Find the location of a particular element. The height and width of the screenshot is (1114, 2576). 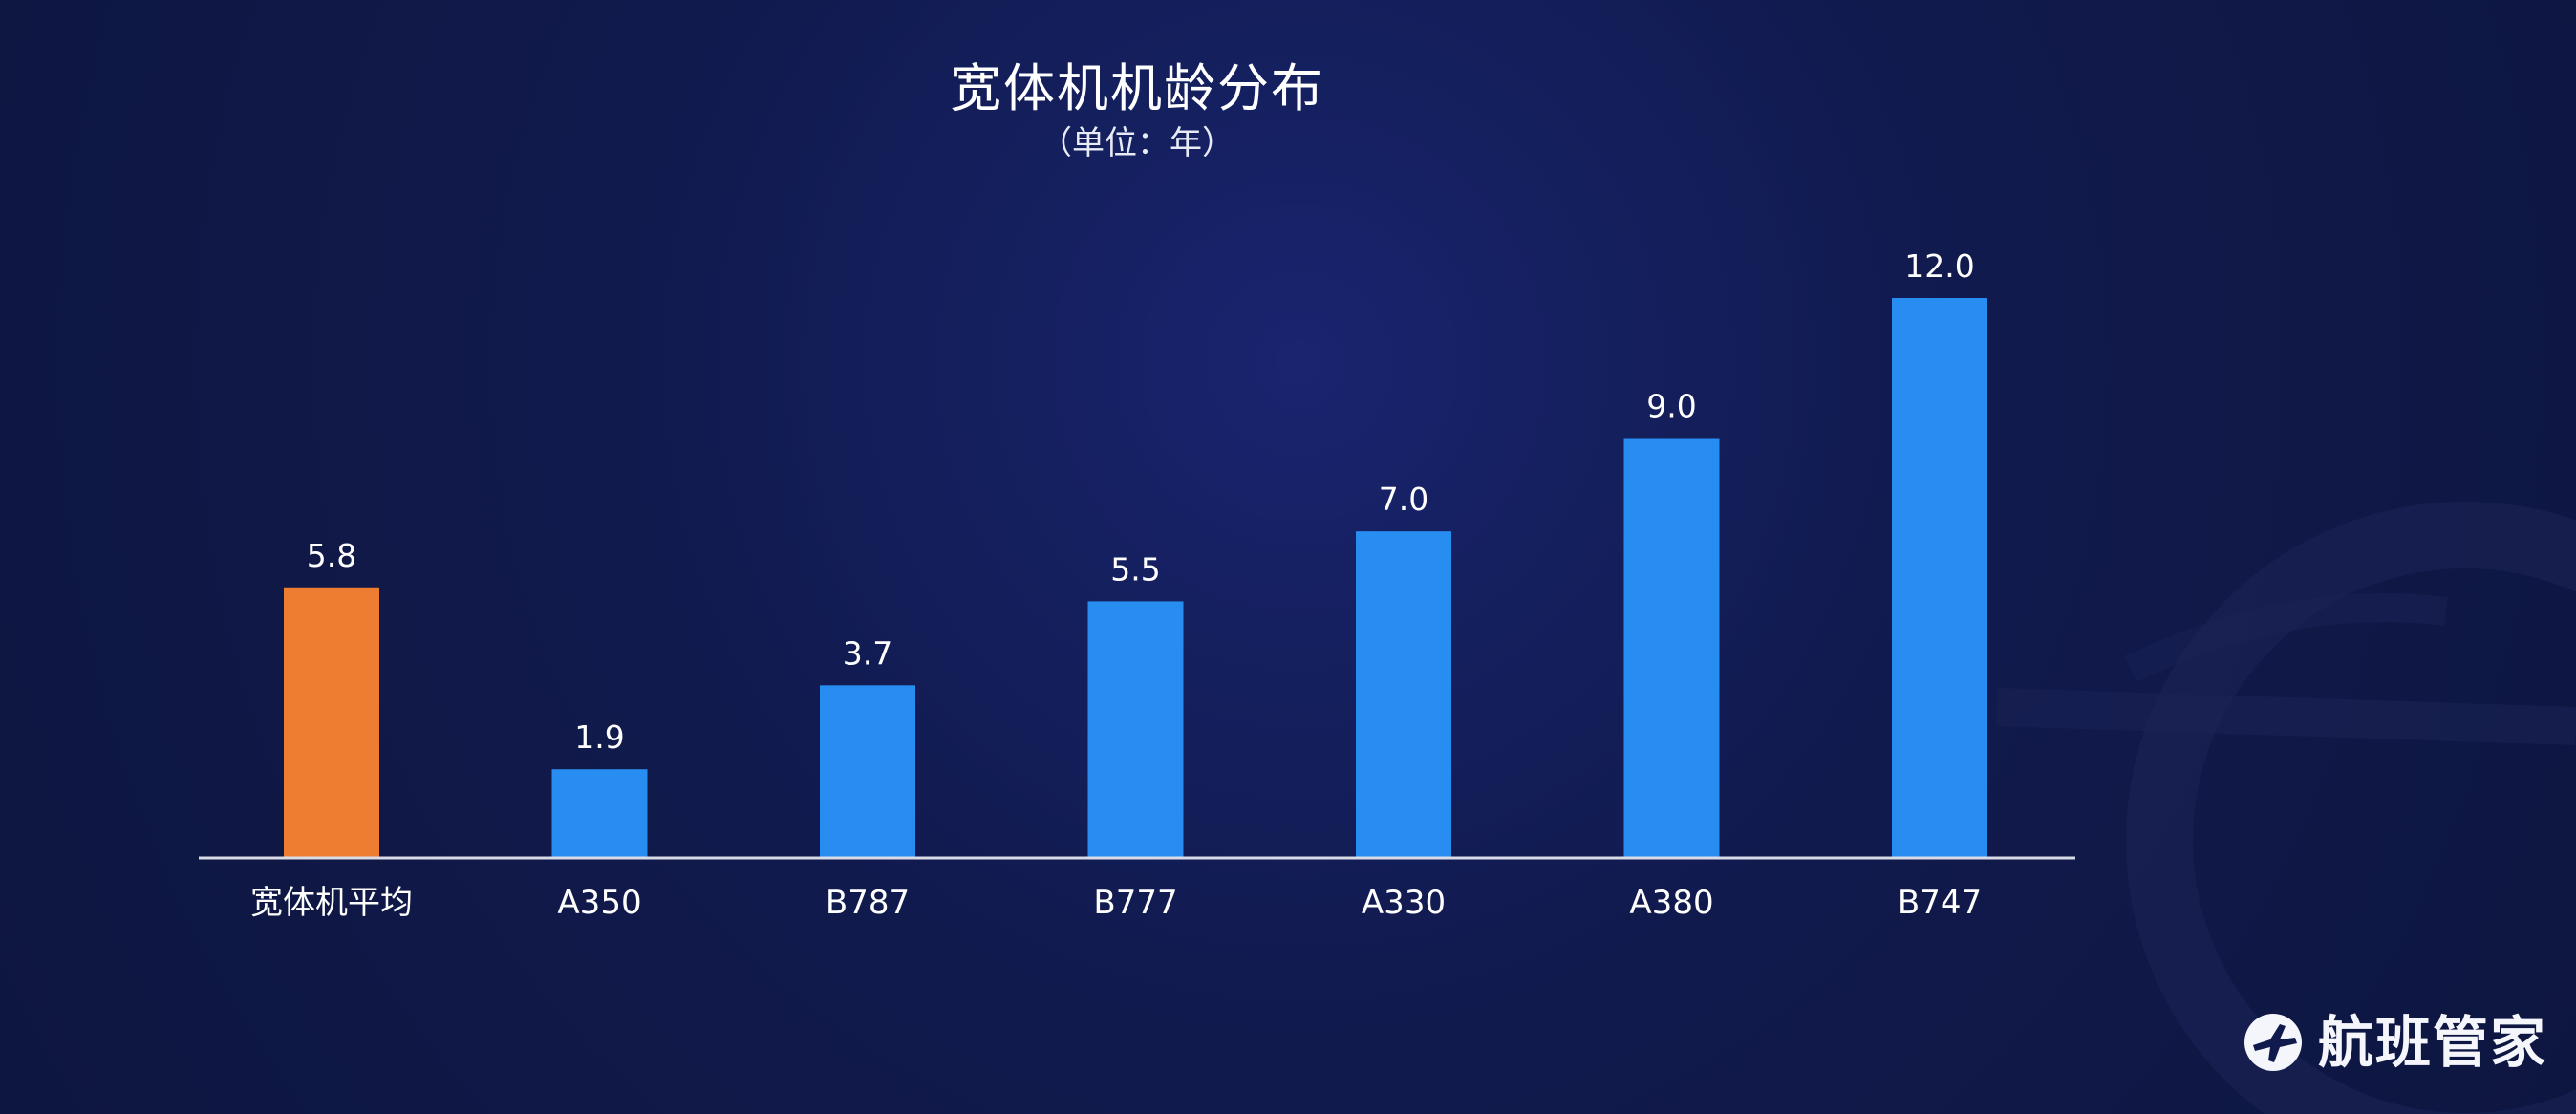

category-label-a330: A330 is located at coordinates (1404, 903).